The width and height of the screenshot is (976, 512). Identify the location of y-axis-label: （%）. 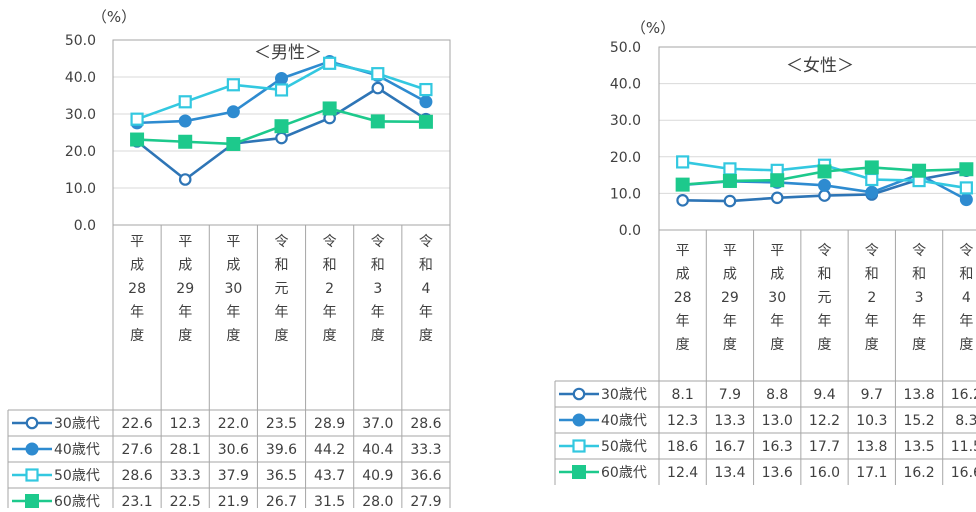
(653, 28).